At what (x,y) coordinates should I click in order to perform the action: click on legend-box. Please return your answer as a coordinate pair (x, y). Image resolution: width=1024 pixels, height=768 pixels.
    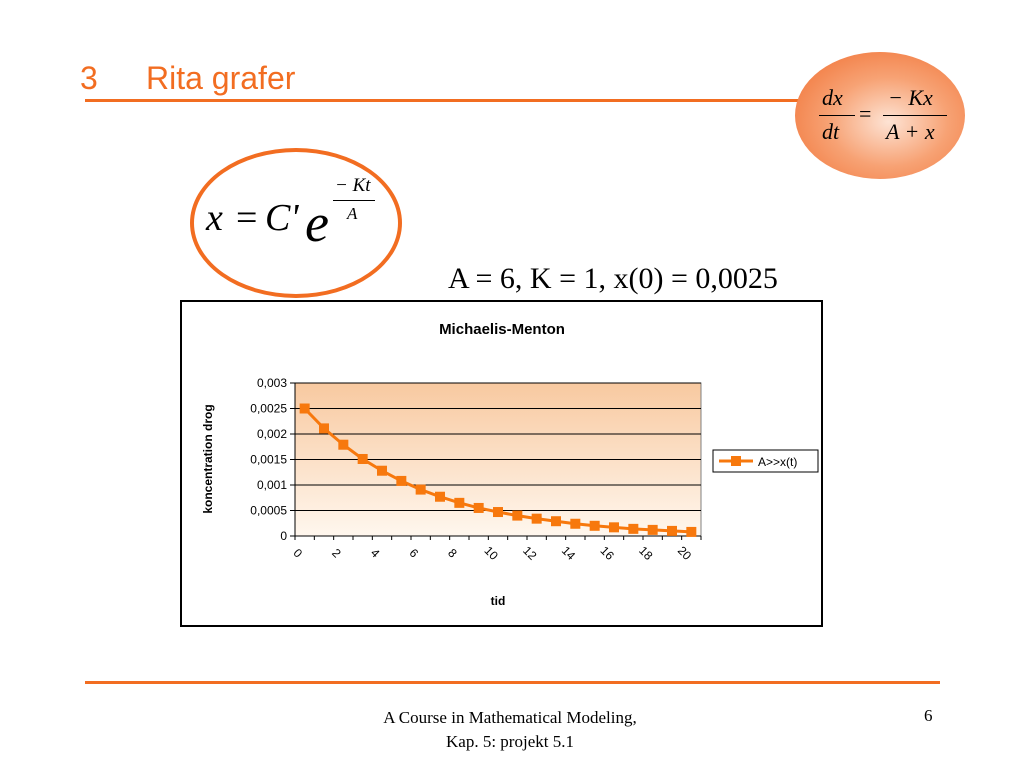
    Looking at the image, I should click on (765, 461).